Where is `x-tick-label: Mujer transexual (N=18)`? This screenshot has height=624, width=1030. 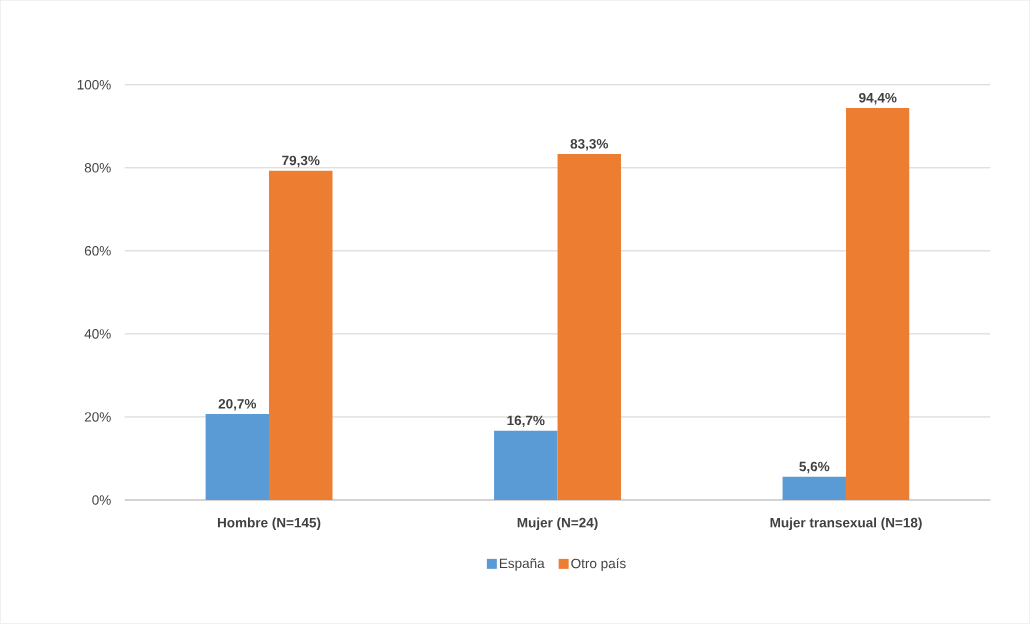
x-tick-label: Mujer transexual (N=18) is located at coordinates (846, 524).